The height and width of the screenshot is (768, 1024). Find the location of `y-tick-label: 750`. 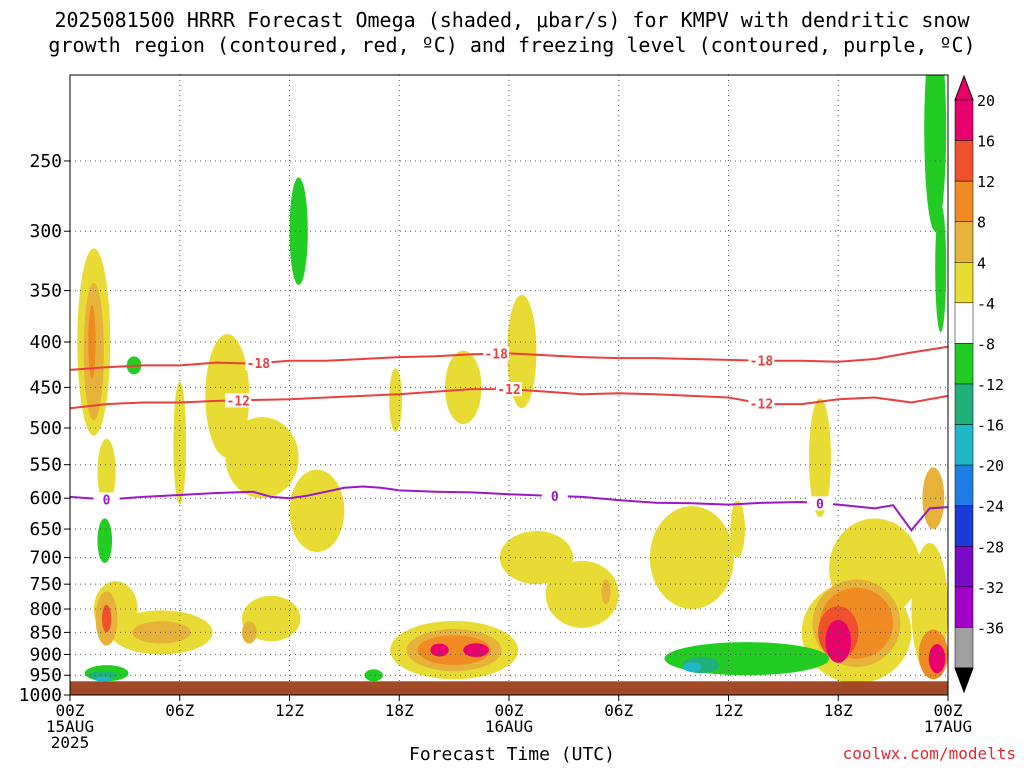

y-tick-label: 750 is located at coordinates (45, 584).